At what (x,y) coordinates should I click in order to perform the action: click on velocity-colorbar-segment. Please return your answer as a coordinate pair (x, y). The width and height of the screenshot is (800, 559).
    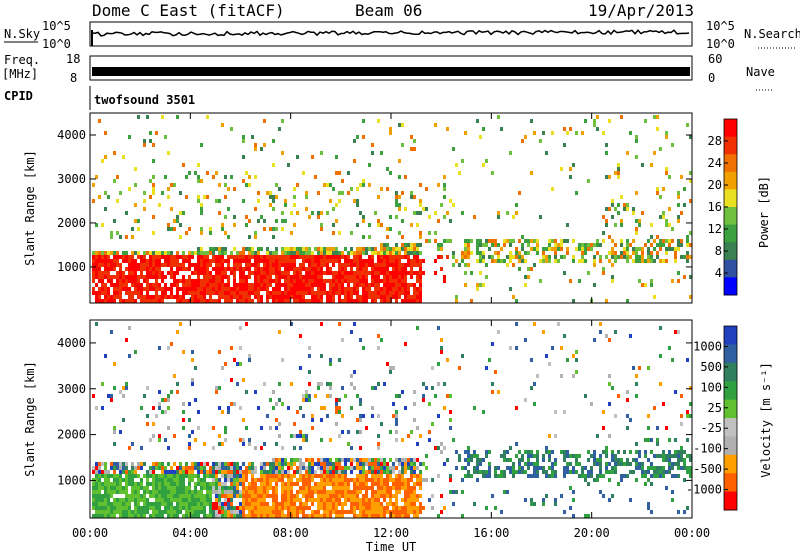
    Looking at the image, I should click on (730, 427).